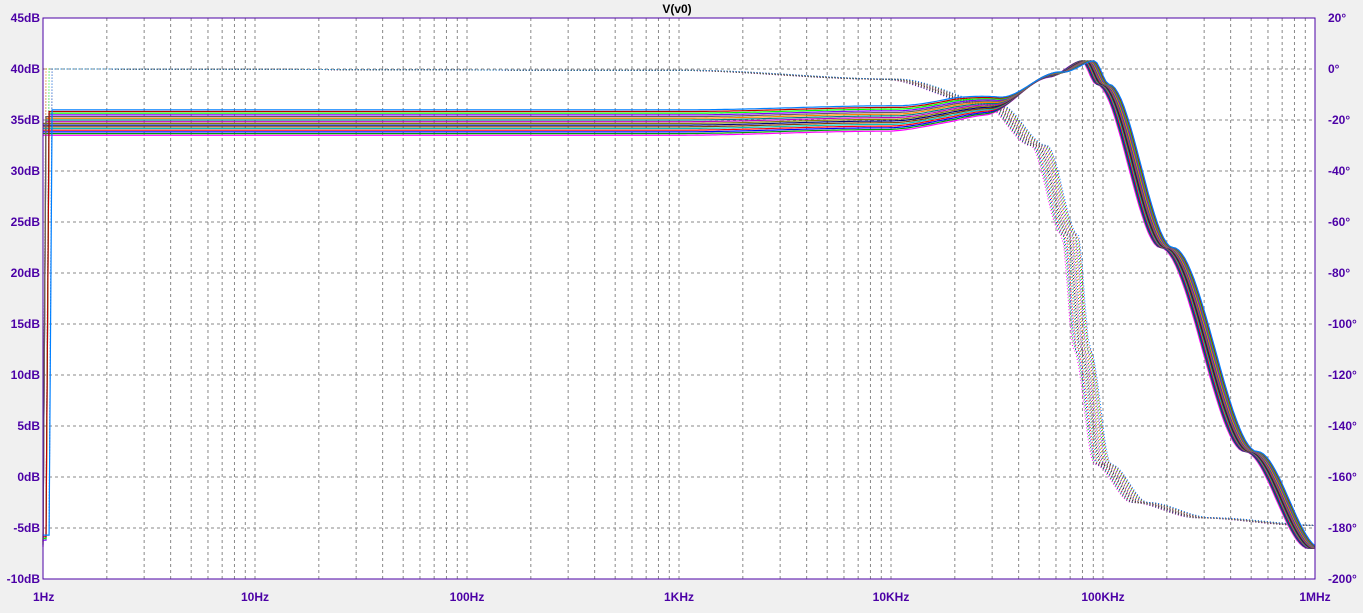 The height and width of the screenshot is (613, 1363). Describe the element at coordinates (26, 375) in the screenshot. I see `y-left-tick-label: 10dB` at that location.